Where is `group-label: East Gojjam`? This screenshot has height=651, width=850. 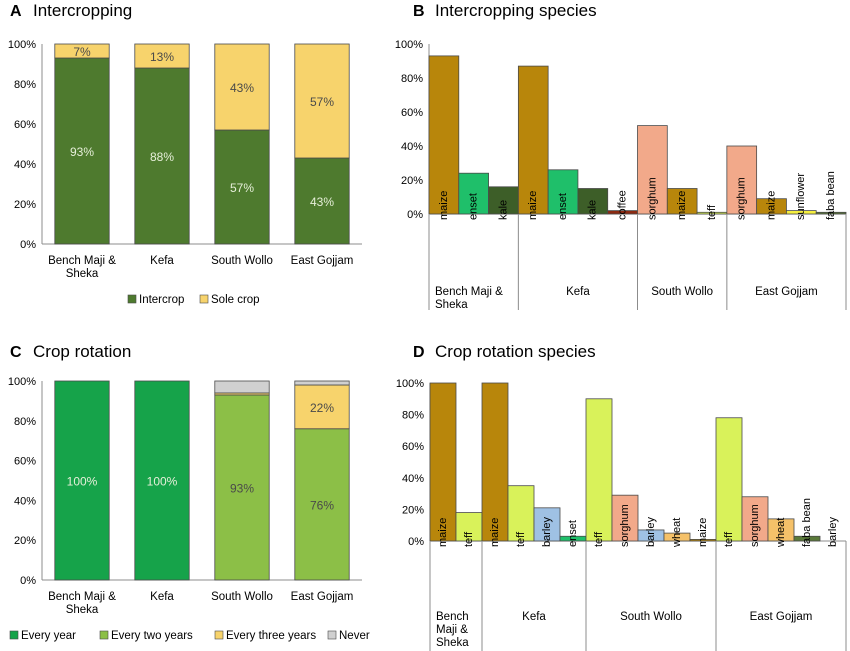
group-label: East Gojjam is located at coordinates (781, 617).